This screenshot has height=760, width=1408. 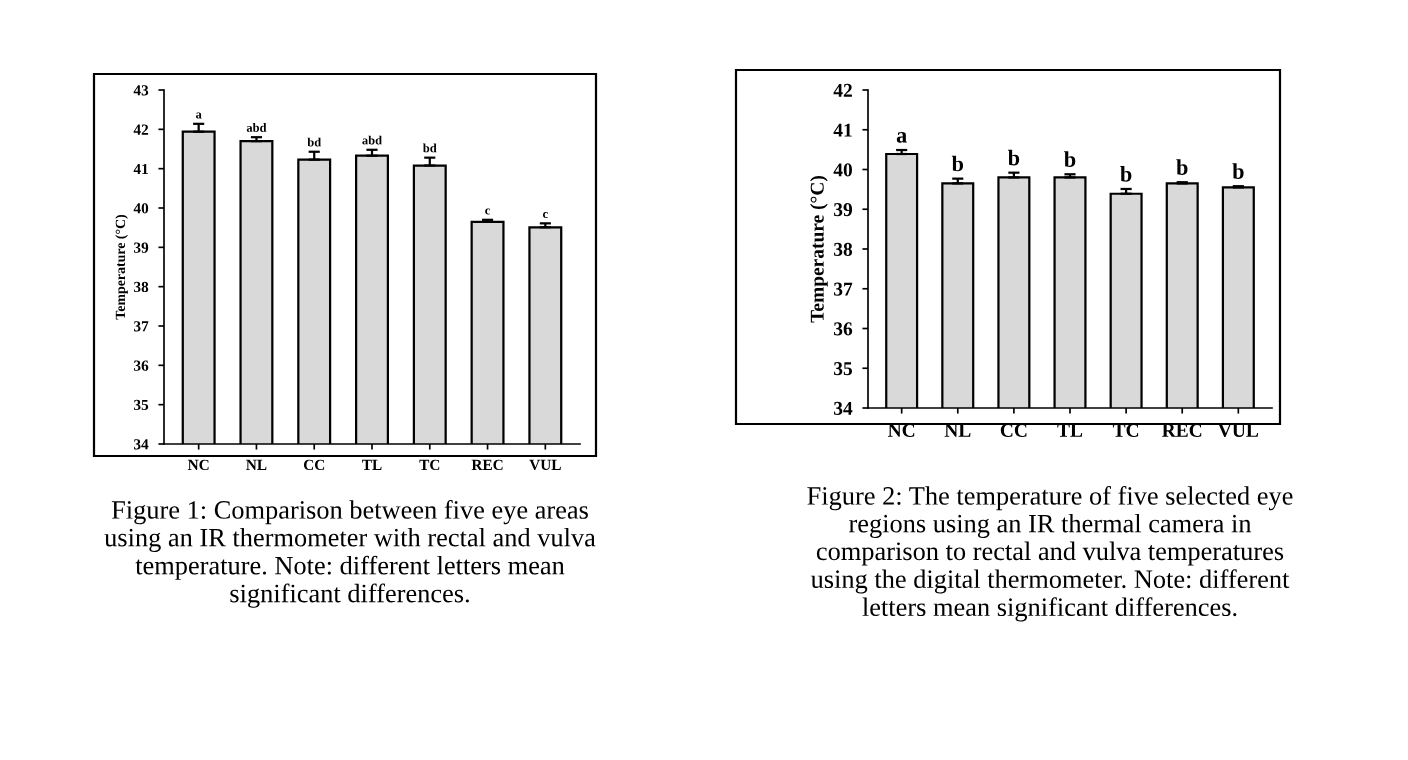 What do you see at coordinates (901, 137) in the screenshot?
I see `annotation: a` at bounding box center [901, 137].